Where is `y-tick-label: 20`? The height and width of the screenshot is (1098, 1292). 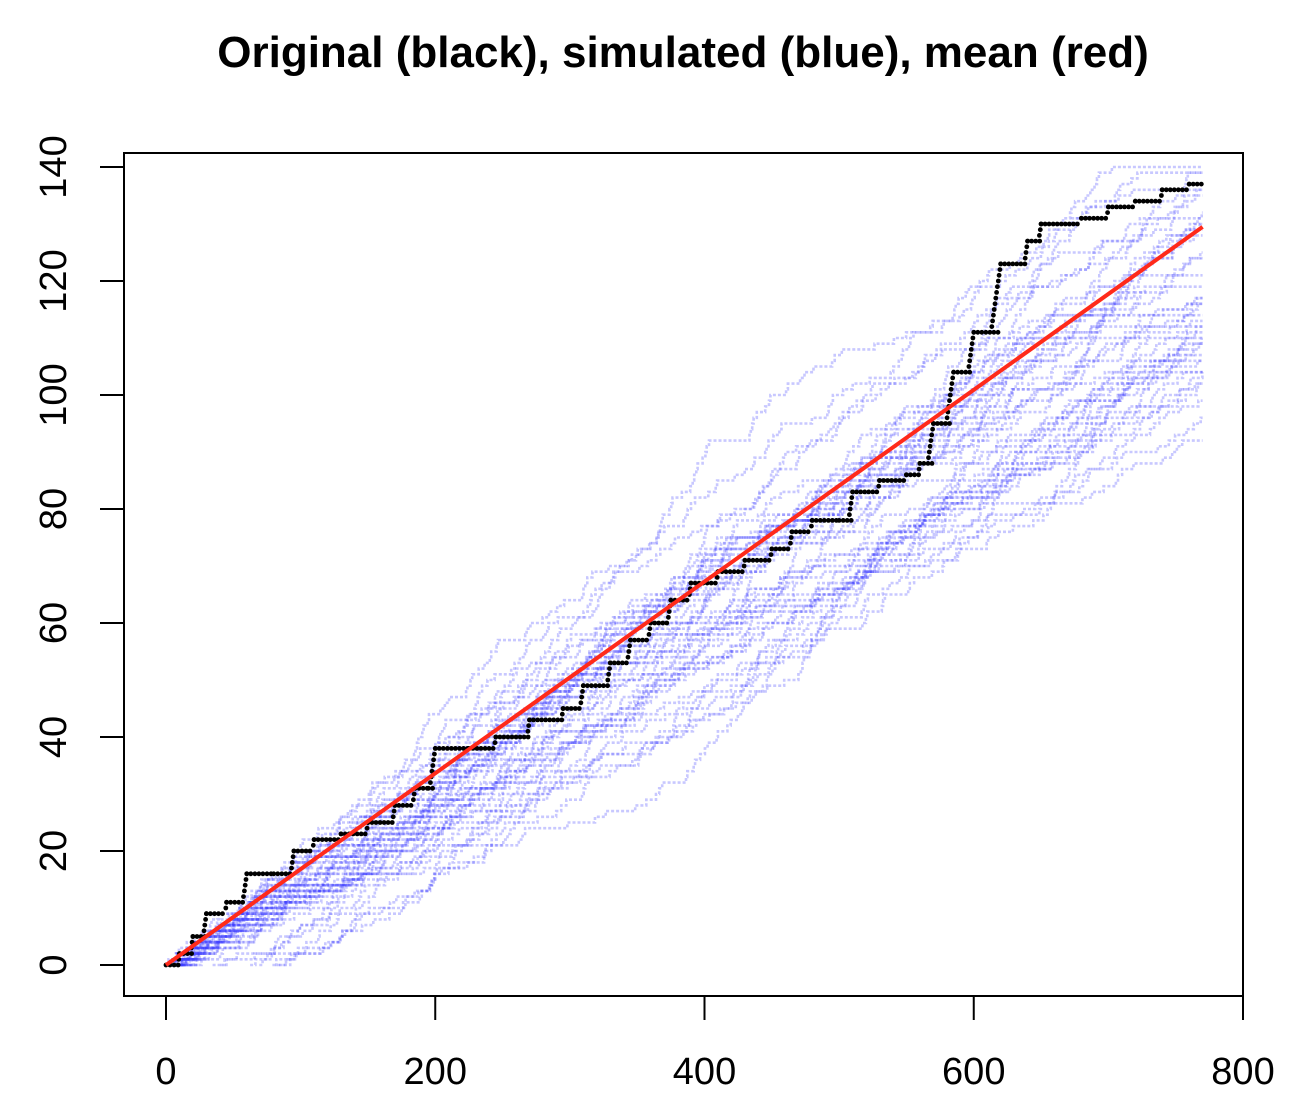
y-tick-label: 20 is located at coordinates (54, 851).